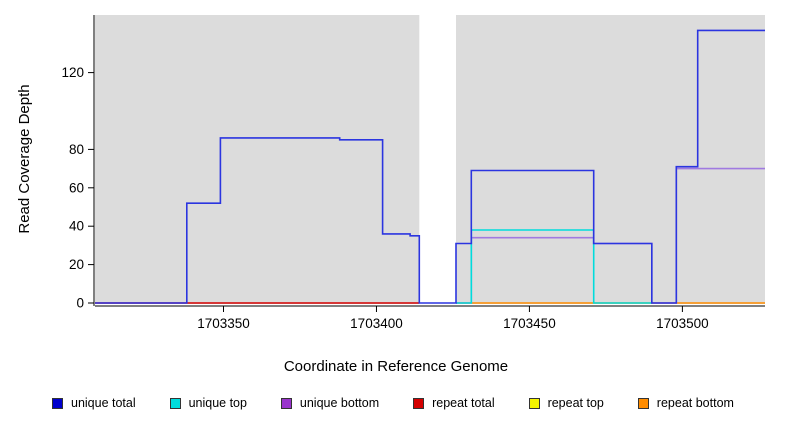 The image size is (792, 432). I want to click on legend-label: repeat bottom, so click(695, 403).